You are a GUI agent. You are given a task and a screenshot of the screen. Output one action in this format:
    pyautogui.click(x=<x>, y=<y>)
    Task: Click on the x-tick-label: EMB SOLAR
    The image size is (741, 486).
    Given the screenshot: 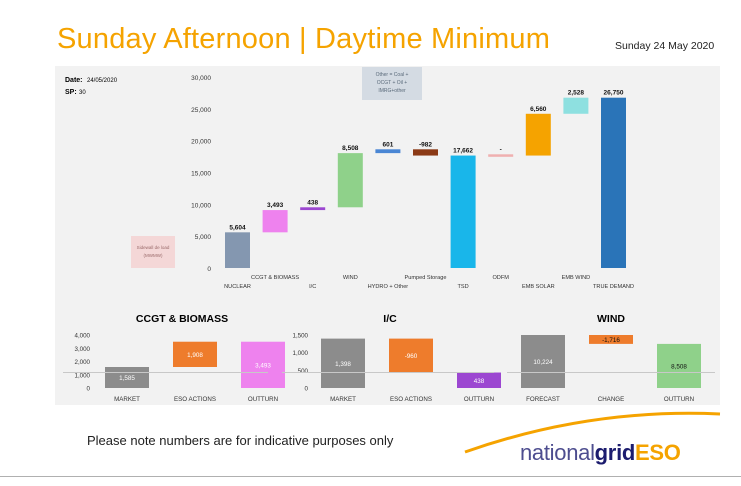 What is the action you would take?
    pyautogui.click(x=538, y=287)
    